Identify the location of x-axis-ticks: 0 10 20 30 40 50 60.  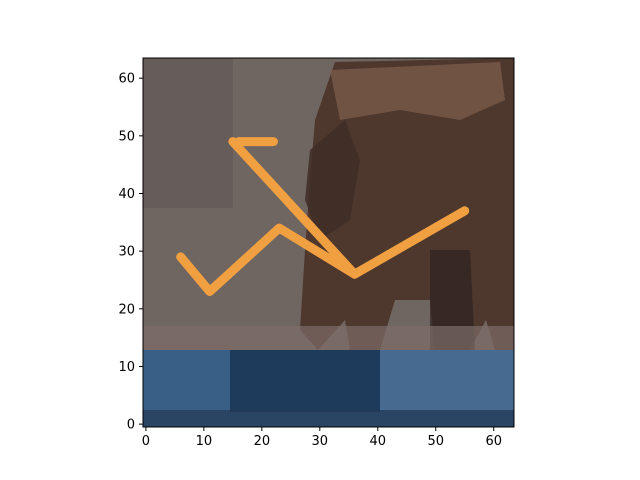
(322, 438).